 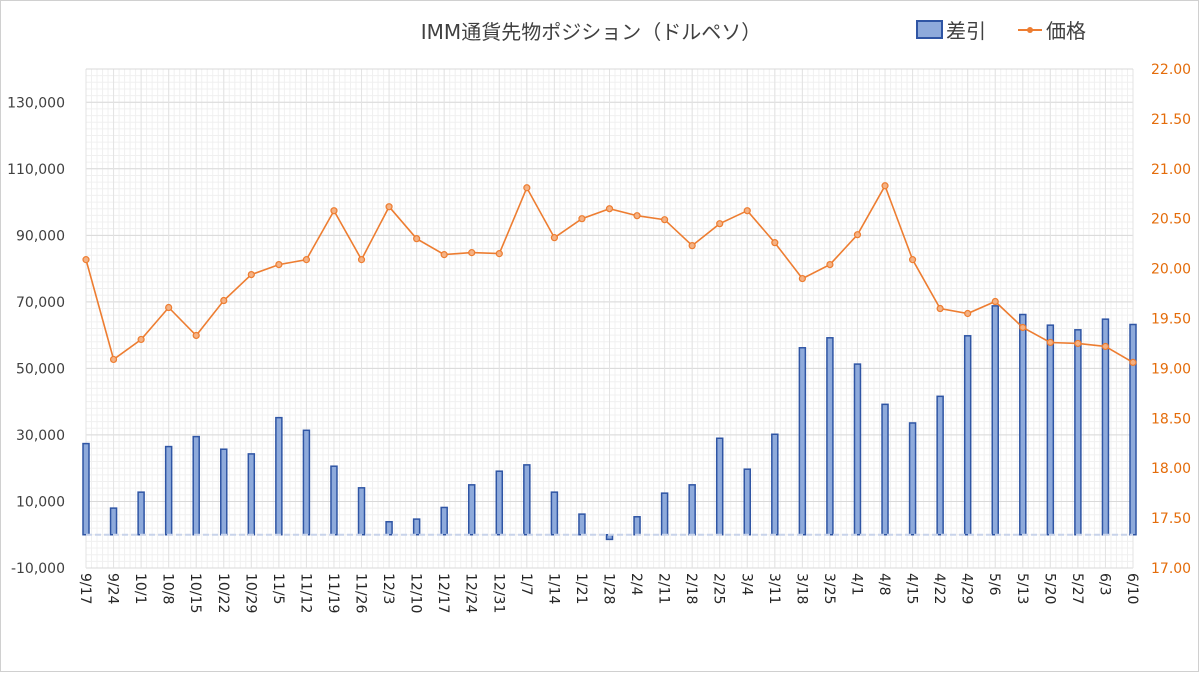 What do you see at coordinates (856, 584) in the screenshot?
I see `x-tick-label: 4/1` at bounding box center [856, 584].